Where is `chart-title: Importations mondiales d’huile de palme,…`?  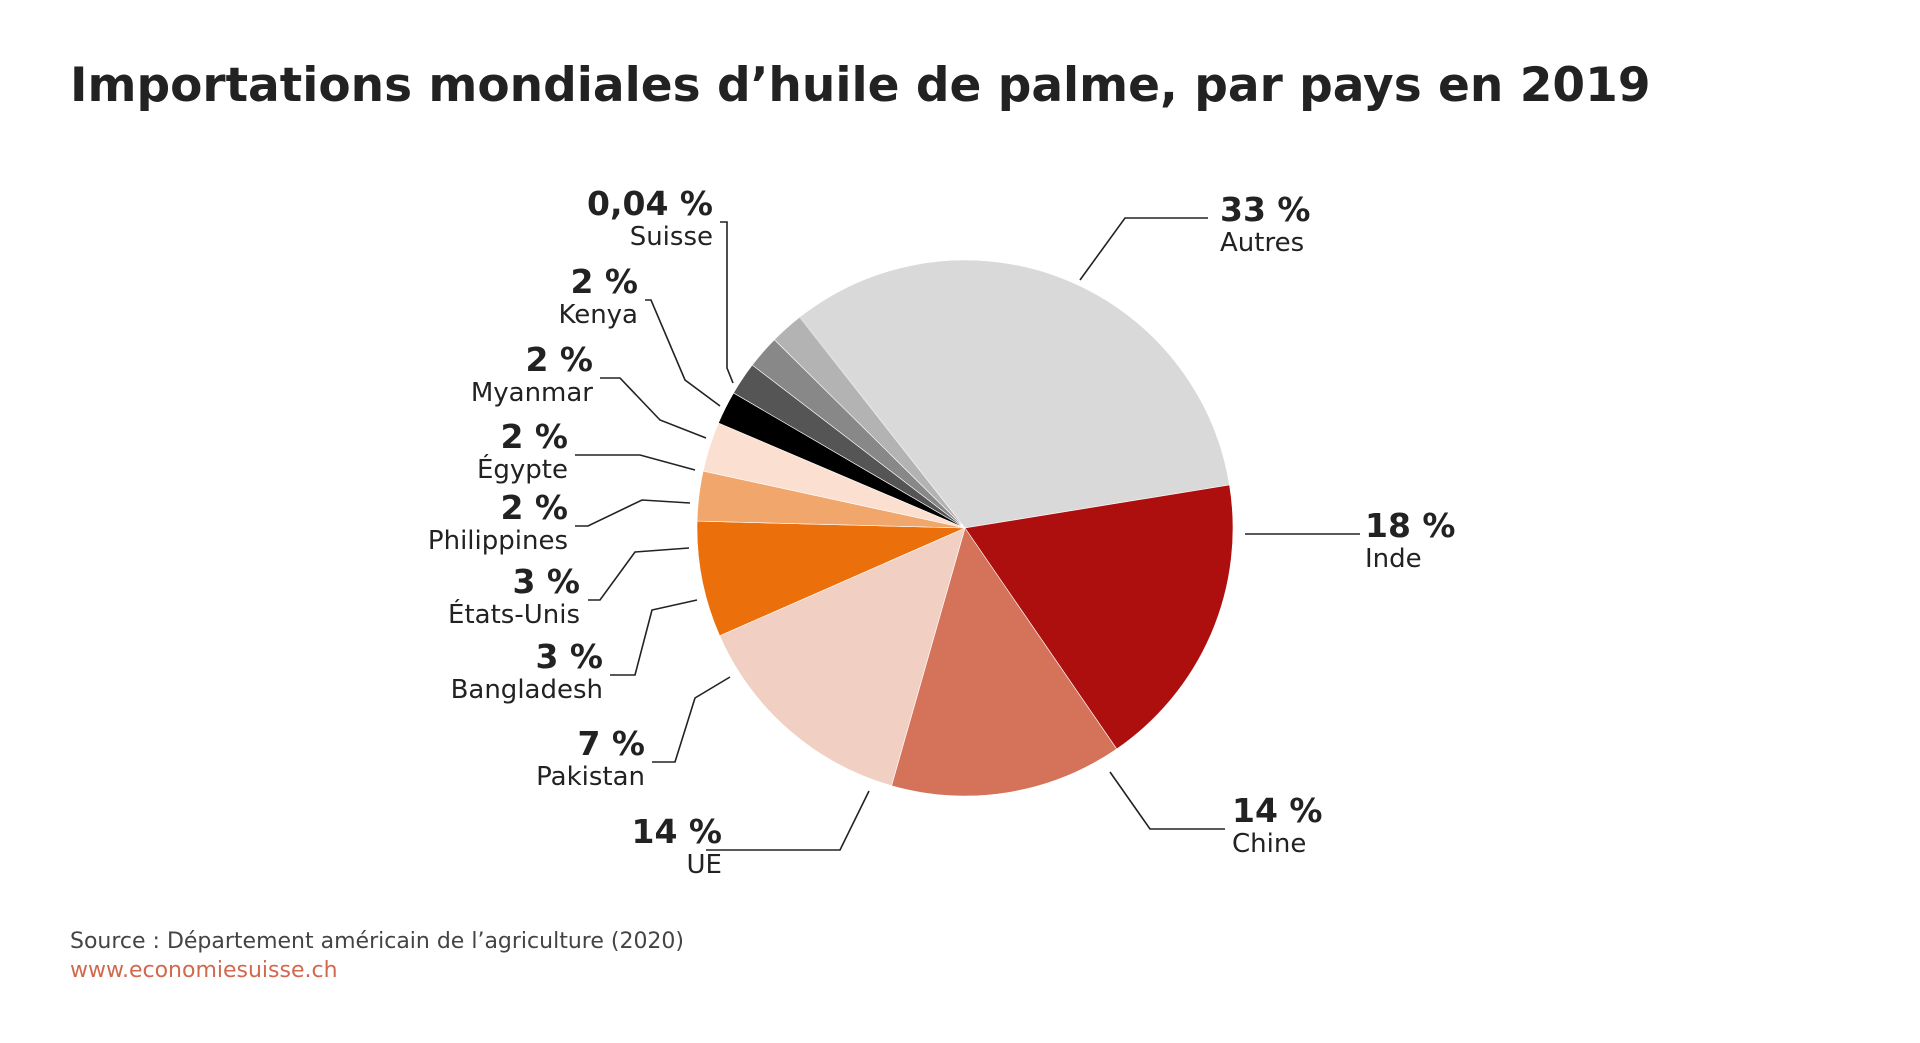 chart-title: Importations mondiales d’huile de palme,… is located at coordinates (860, 85).